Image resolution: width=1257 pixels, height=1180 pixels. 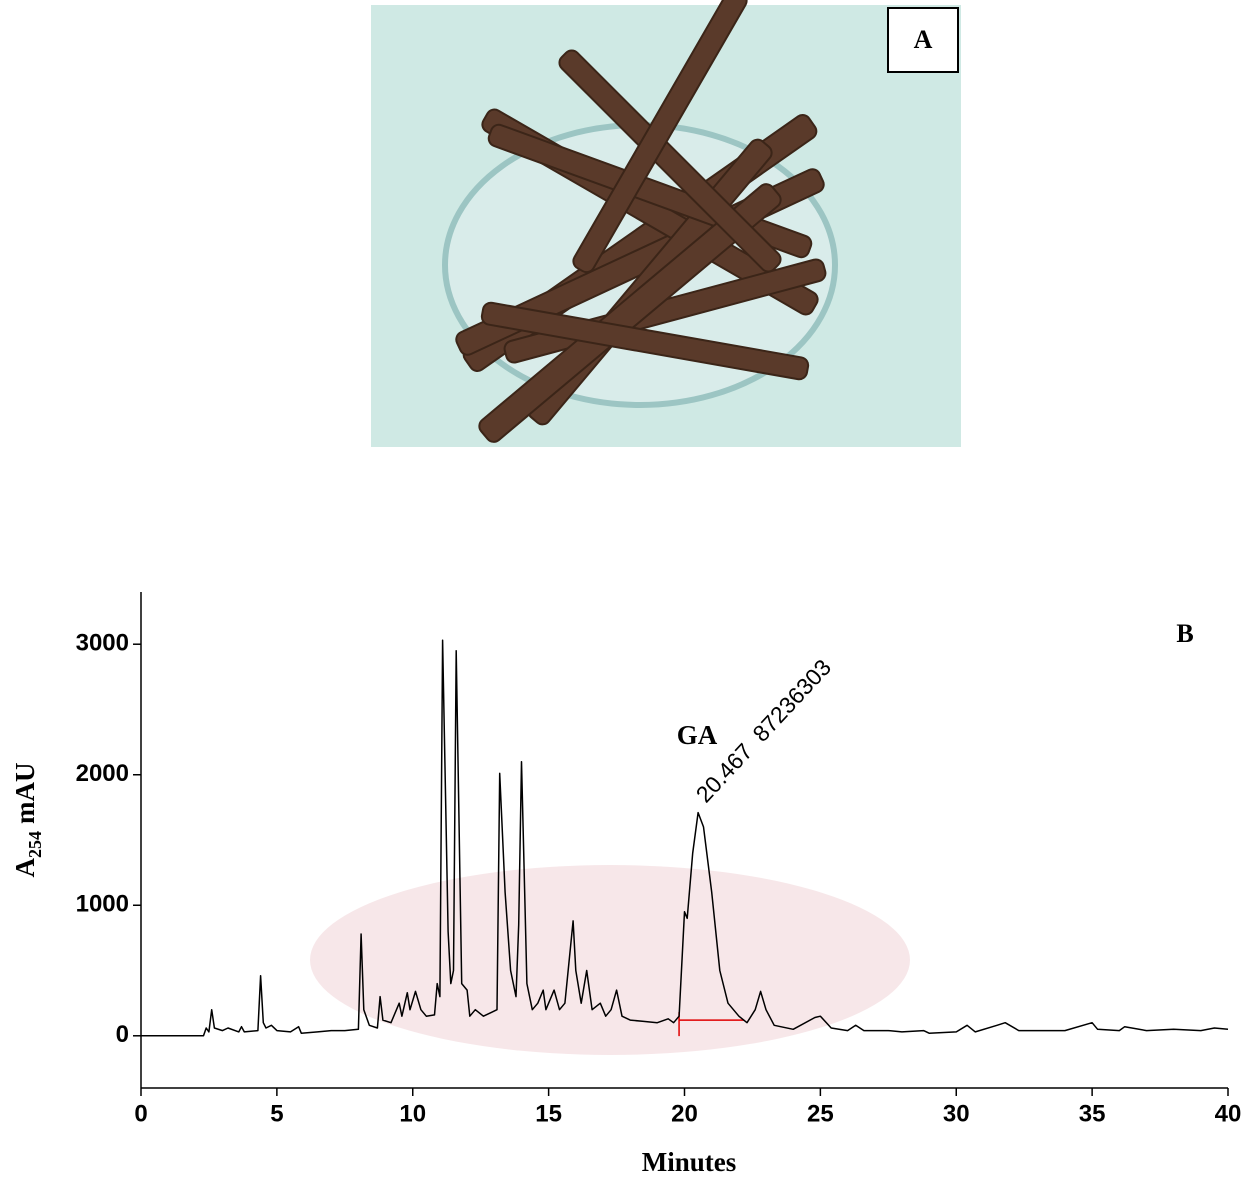 What do you see at coordinates (140, 1113) in the screenshot?
I see `x-tick-label: 0` at bounding box center [140, 1113].